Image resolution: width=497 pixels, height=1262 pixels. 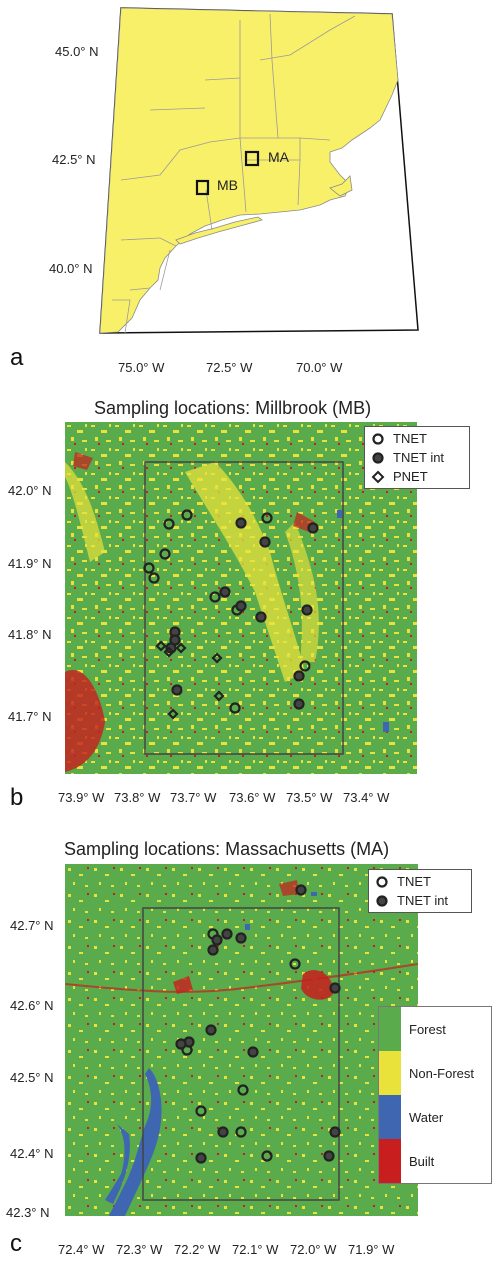 I want to click on lon-label: 73.6° W, so click(x=252, y=797).